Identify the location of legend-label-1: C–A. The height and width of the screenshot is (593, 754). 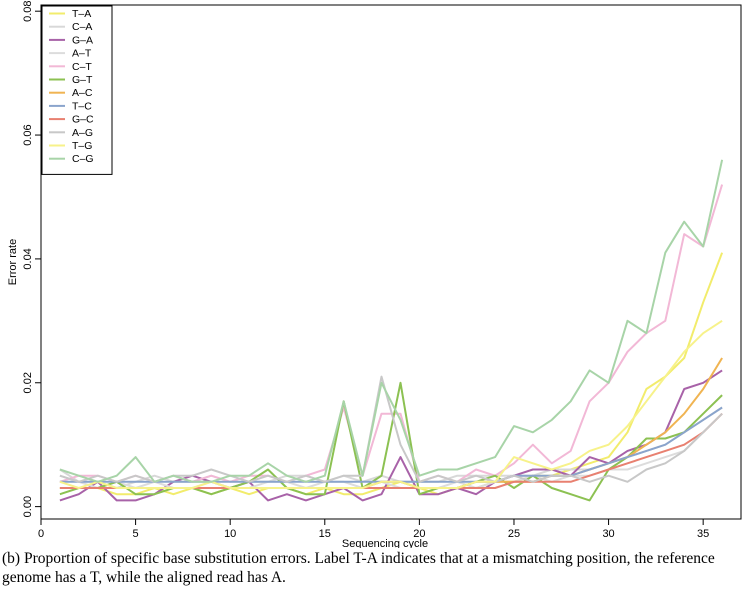
(82, 27).